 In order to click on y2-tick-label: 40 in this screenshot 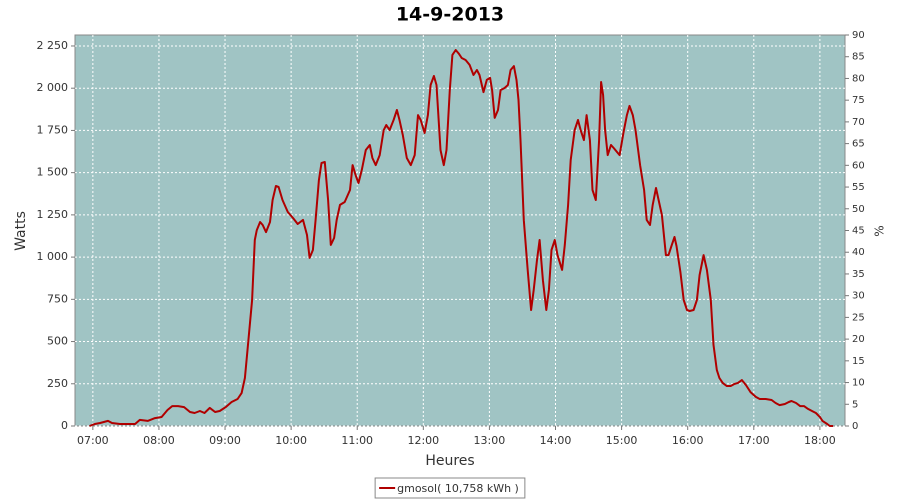, I will do `click(858, 252)`.